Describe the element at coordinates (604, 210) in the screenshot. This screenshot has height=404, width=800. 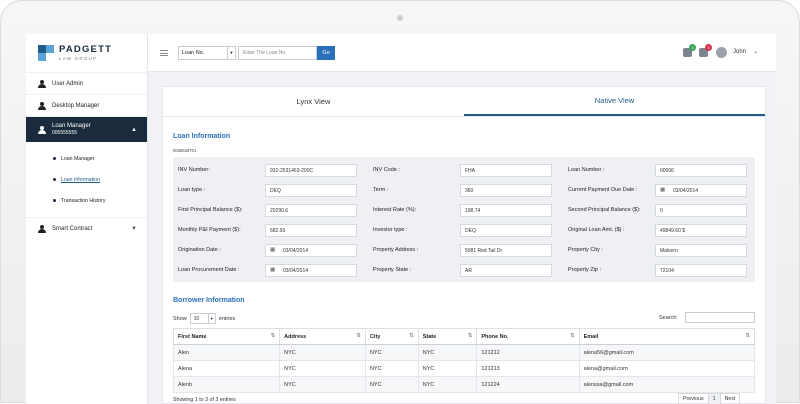
I see `field-label: Second Principal Balance ($):` at that location.